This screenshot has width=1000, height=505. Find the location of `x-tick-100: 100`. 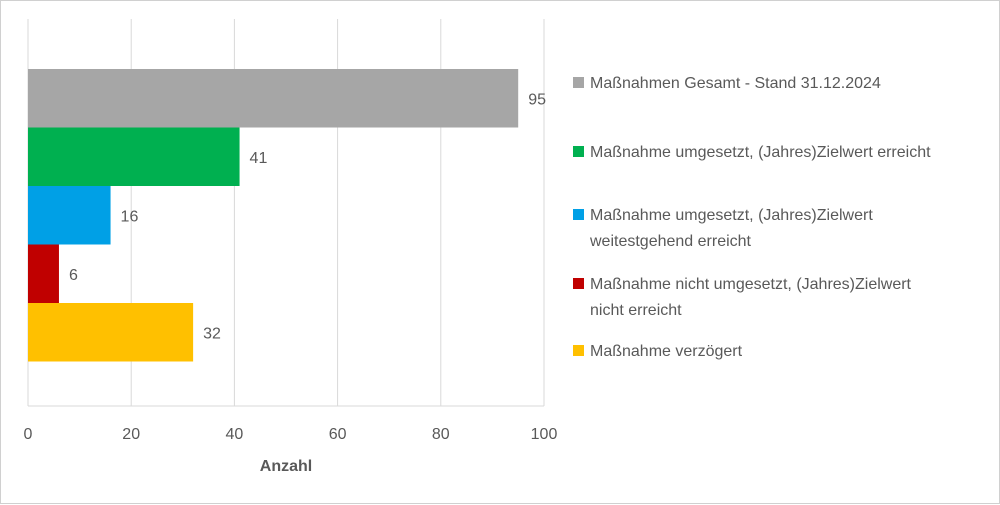

x-tick-100: 100 is located at coordinates (544, 434).